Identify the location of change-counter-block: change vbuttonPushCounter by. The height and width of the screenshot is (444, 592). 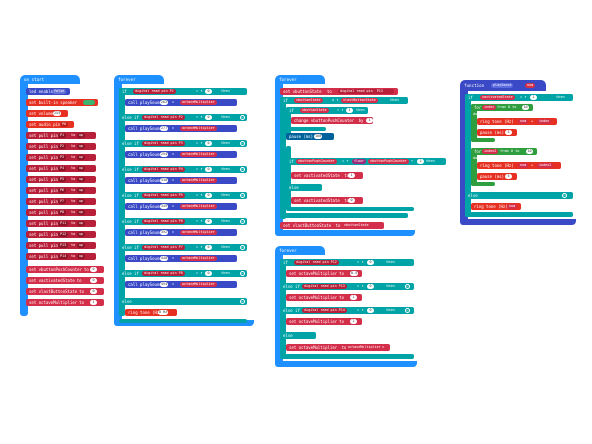
(332, 120).